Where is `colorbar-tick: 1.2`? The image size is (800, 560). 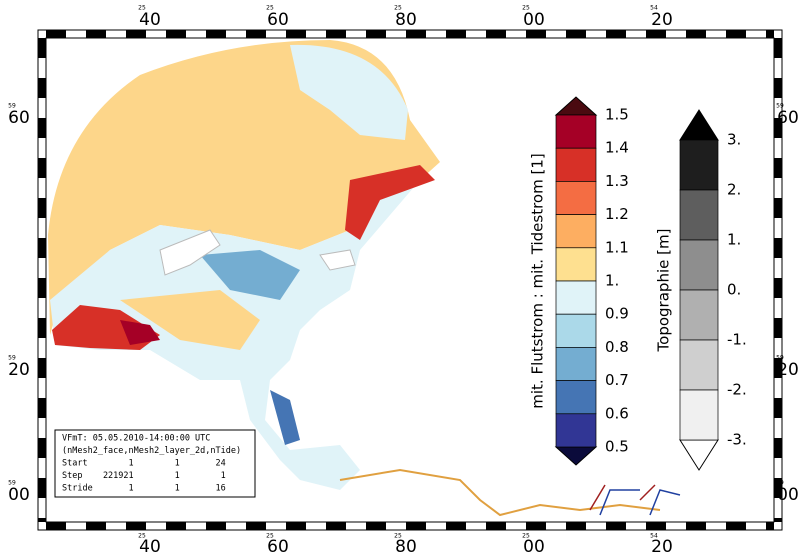
colorbar-tick: 1.2 is located at coordinates (617, 214).